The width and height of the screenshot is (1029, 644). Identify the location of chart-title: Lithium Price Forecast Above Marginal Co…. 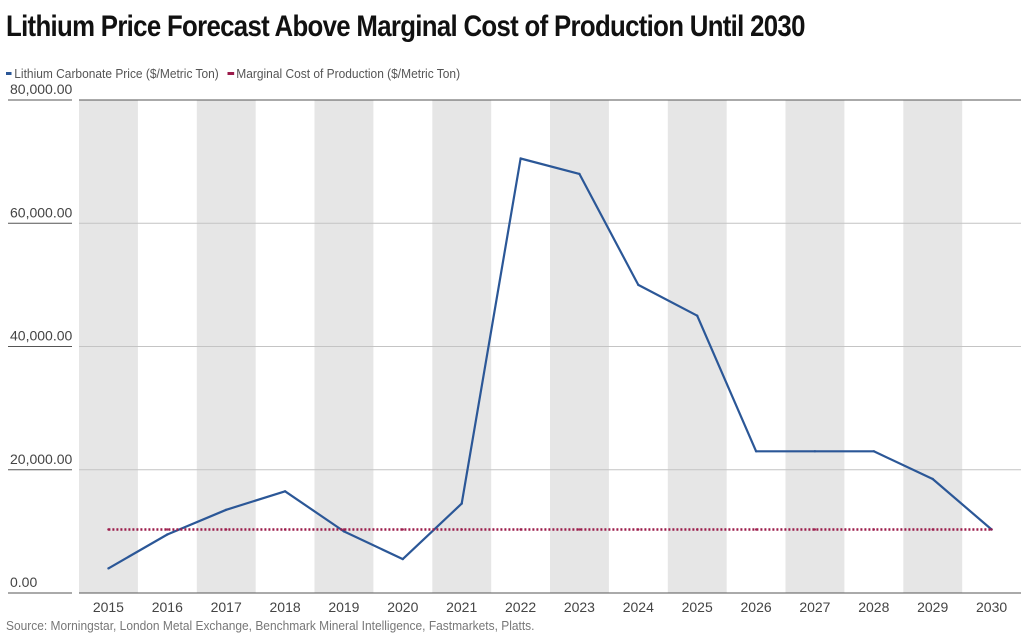
(405, 26).